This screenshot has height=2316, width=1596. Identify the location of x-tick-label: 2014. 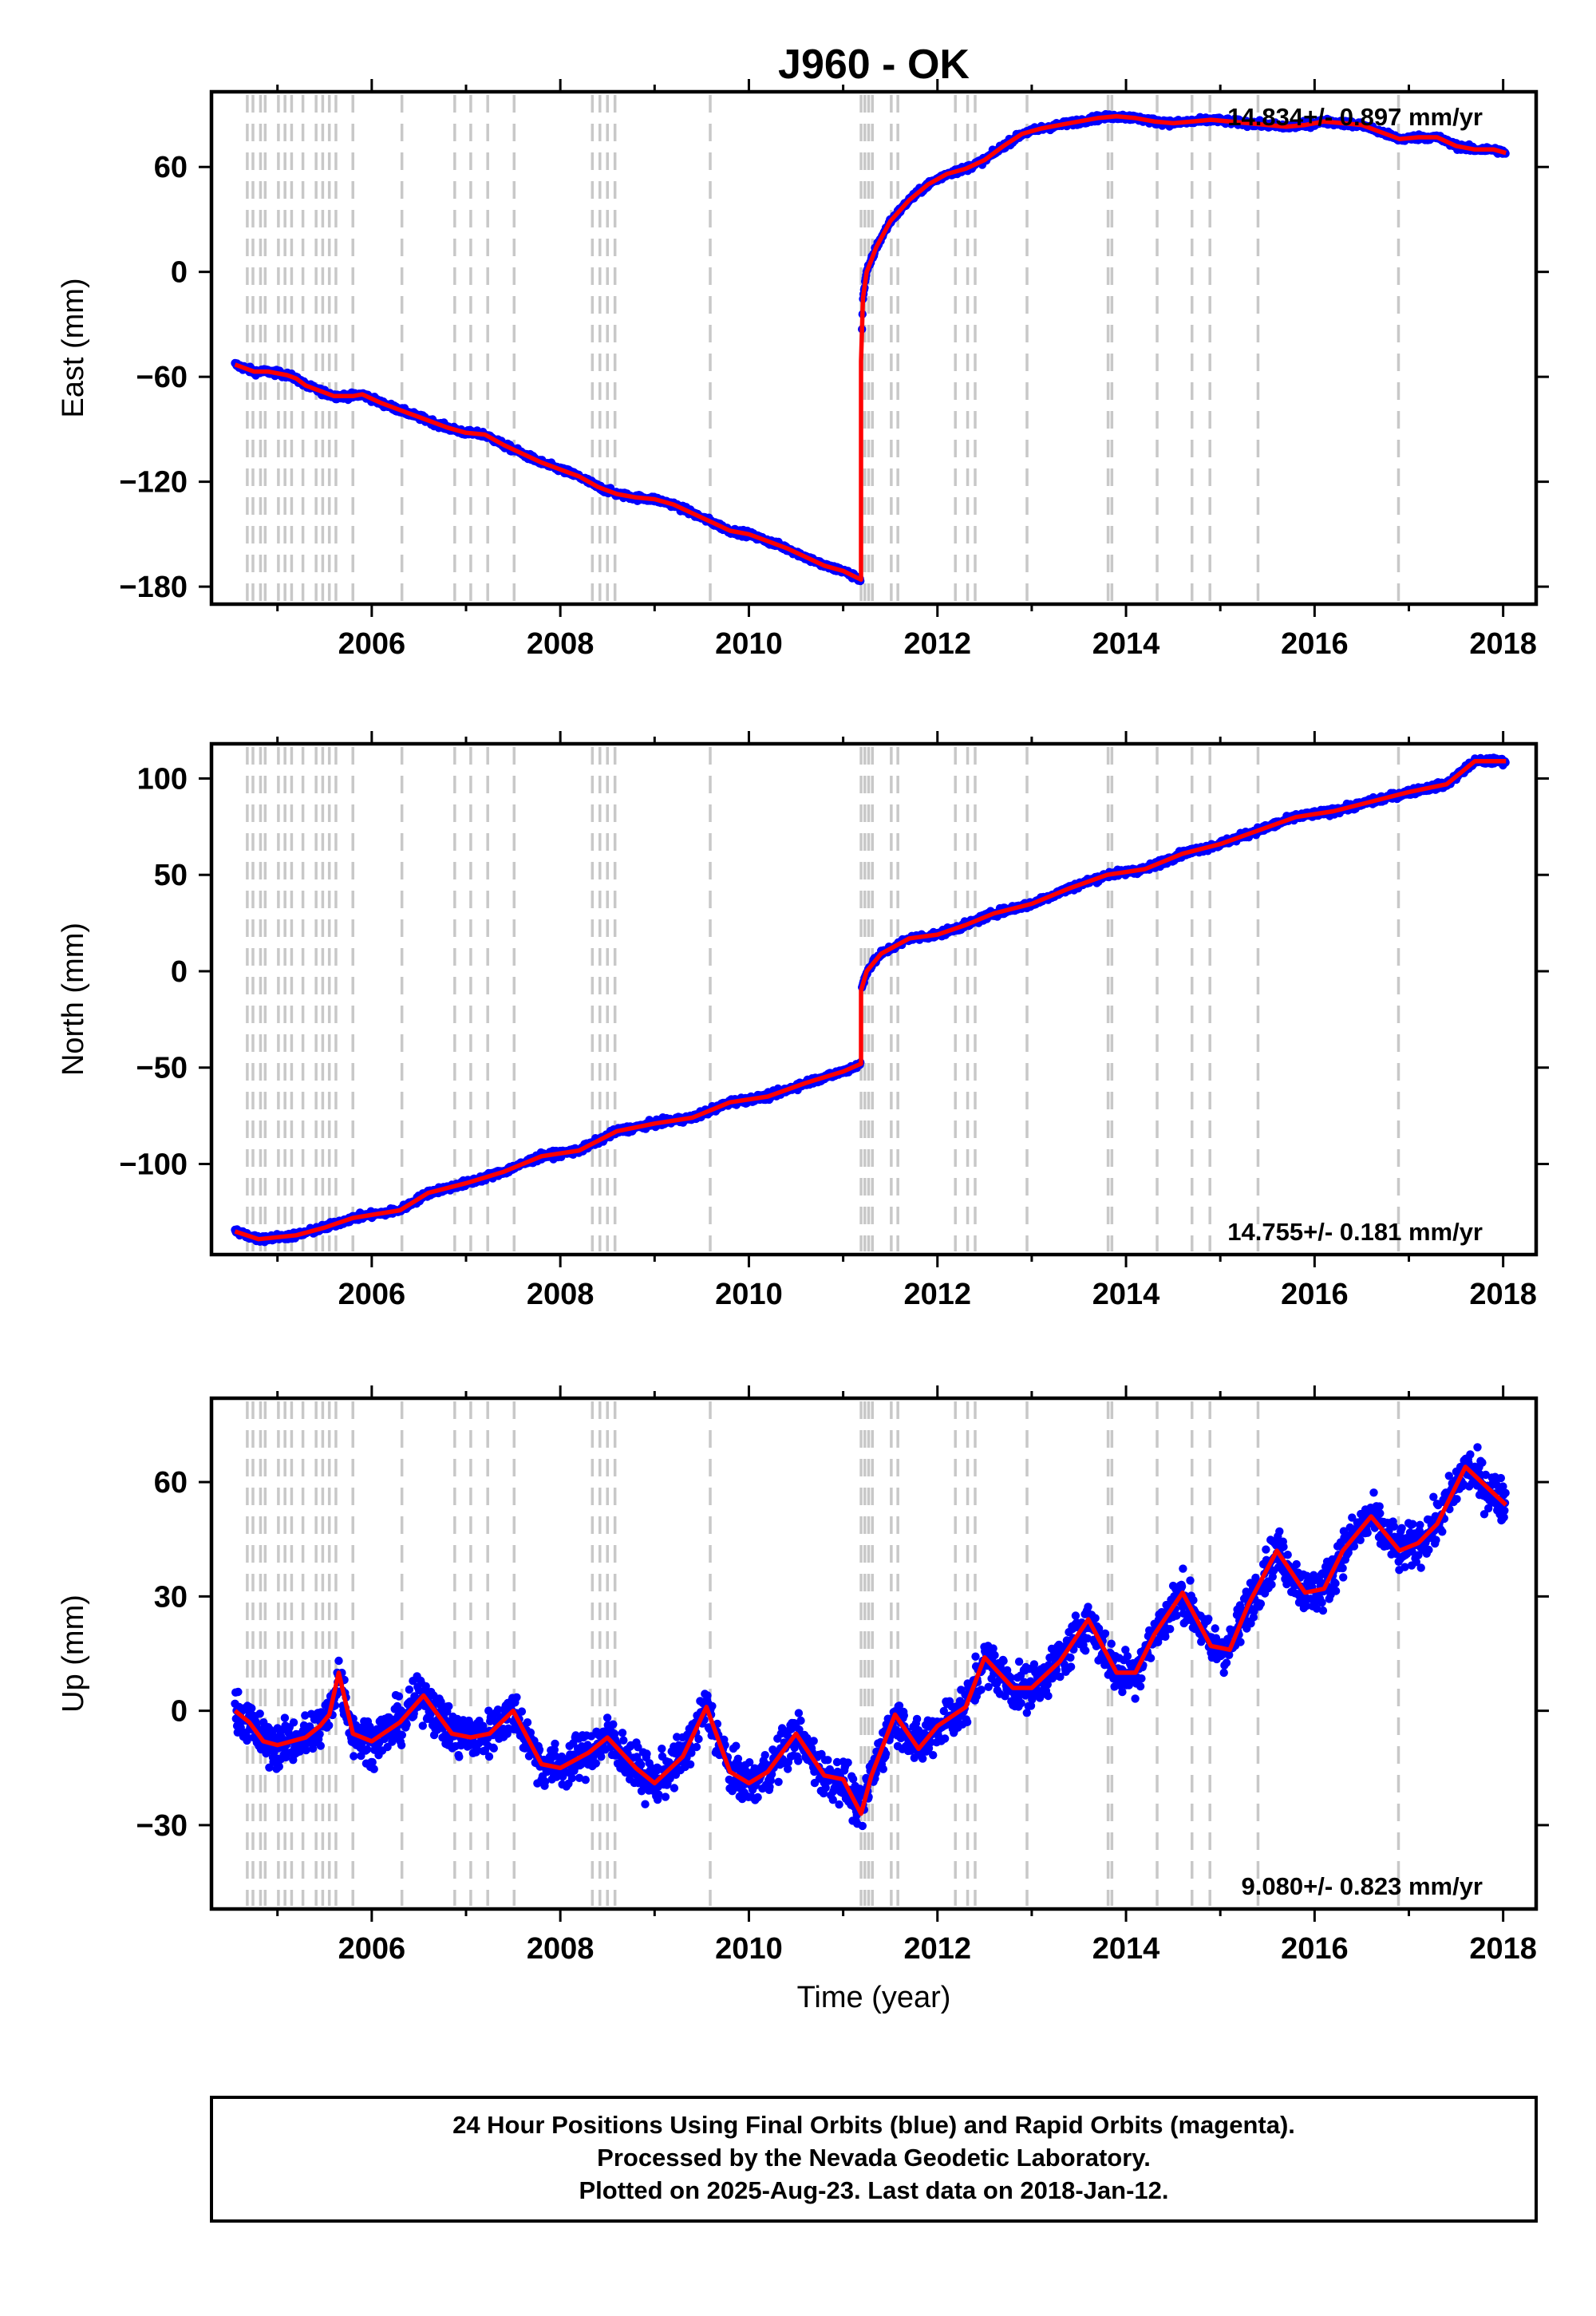
(1126, 644).